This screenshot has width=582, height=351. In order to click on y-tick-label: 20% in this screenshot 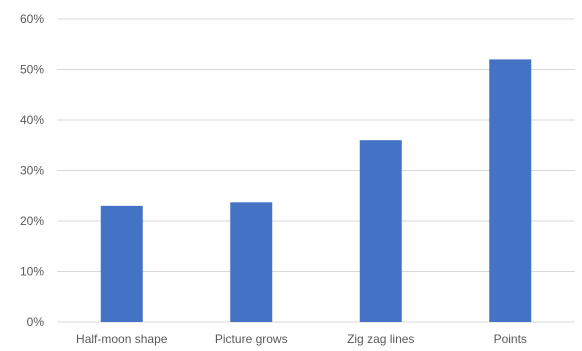, I will do `click(32, 221)`.